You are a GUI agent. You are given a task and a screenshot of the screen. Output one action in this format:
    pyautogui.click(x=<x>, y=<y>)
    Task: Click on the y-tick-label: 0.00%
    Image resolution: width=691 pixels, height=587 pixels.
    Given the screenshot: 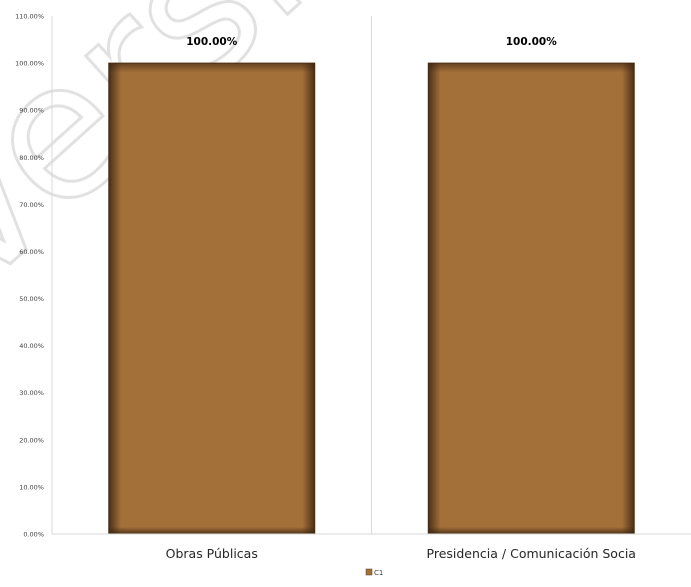 What is the action you would take?
    pyautogui.click(x=33, y=535)
    